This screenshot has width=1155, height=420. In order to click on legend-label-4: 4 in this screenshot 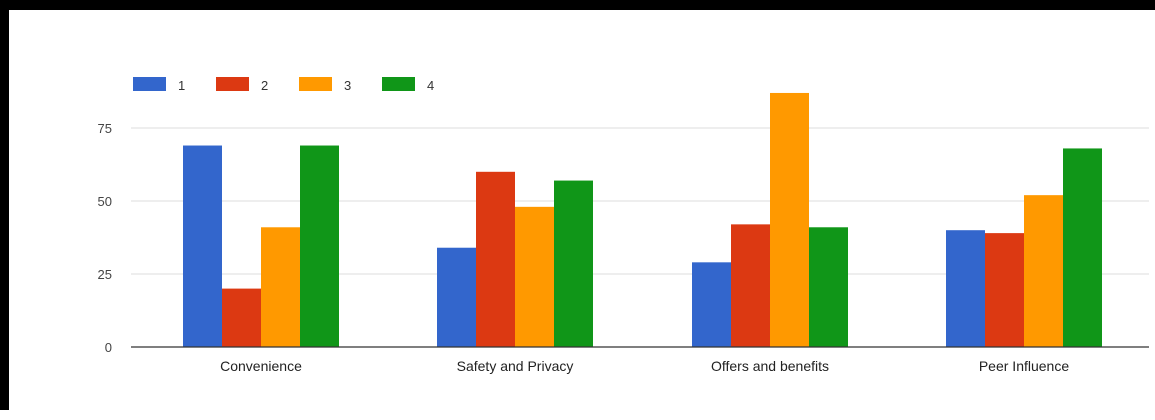, I will do `click(430, 85)`.